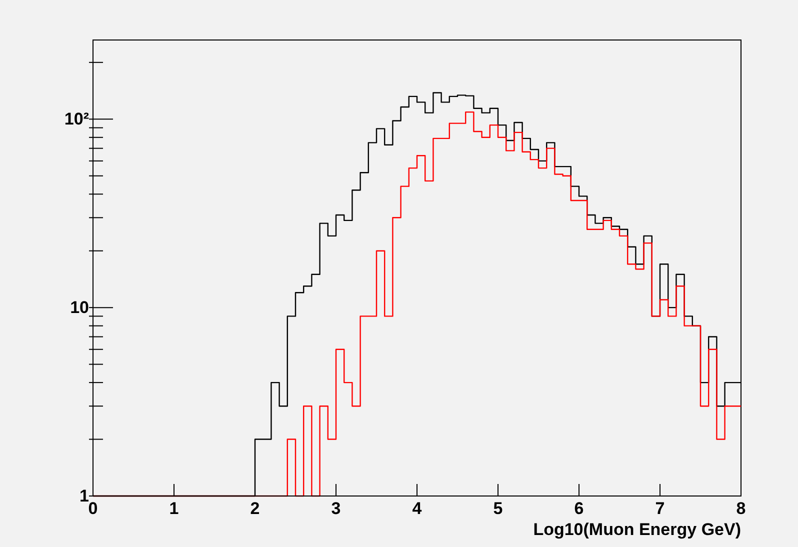 This screenshot has width=798, height=547. What do you see at coordinates (637, 529) in the screenshot?
I see `x-axis-title: Log10(Muon Energy GeV)` at bounding box center [637, 529].